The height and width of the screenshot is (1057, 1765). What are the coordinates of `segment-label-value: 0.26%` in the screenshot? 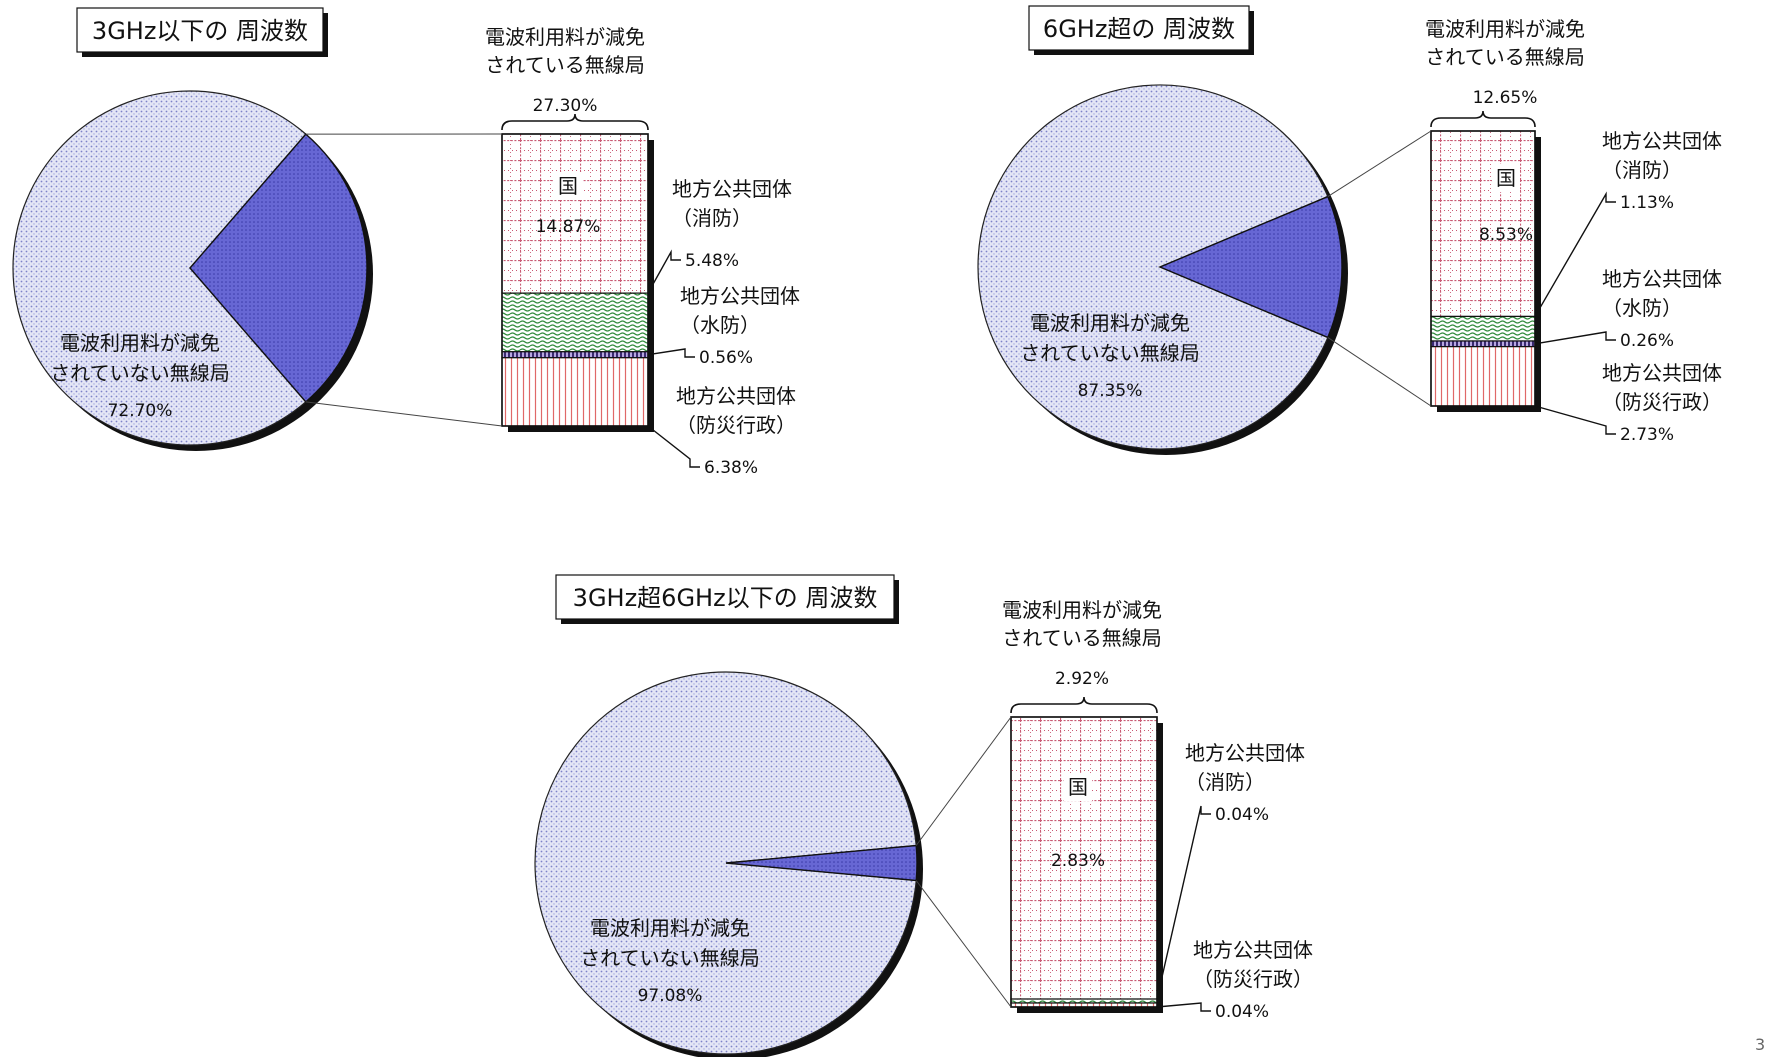 It's located at (1647, 341).